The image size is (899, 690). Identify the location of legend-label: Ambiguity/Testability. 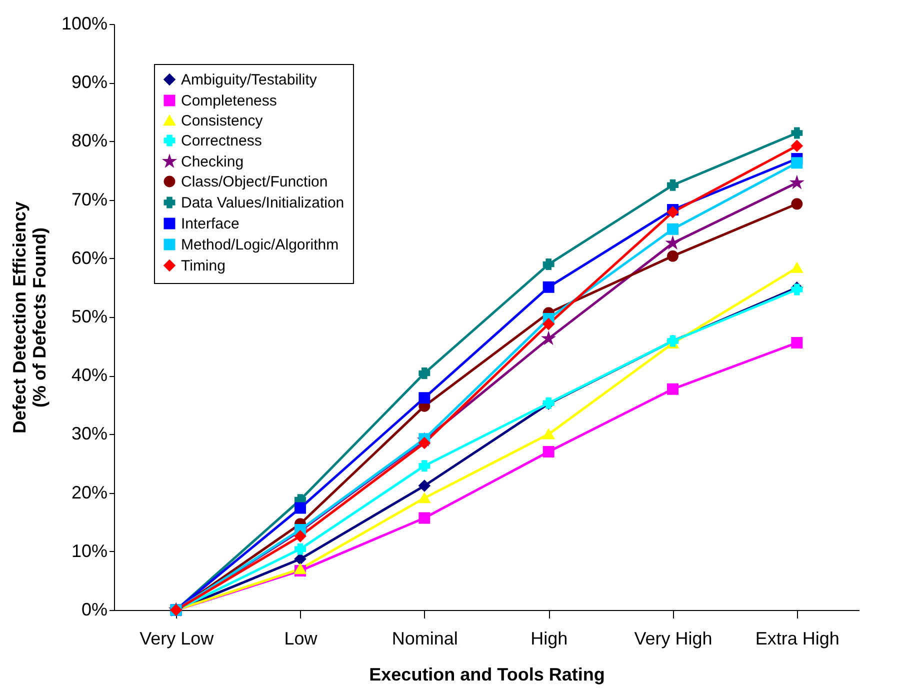
(249, 80).